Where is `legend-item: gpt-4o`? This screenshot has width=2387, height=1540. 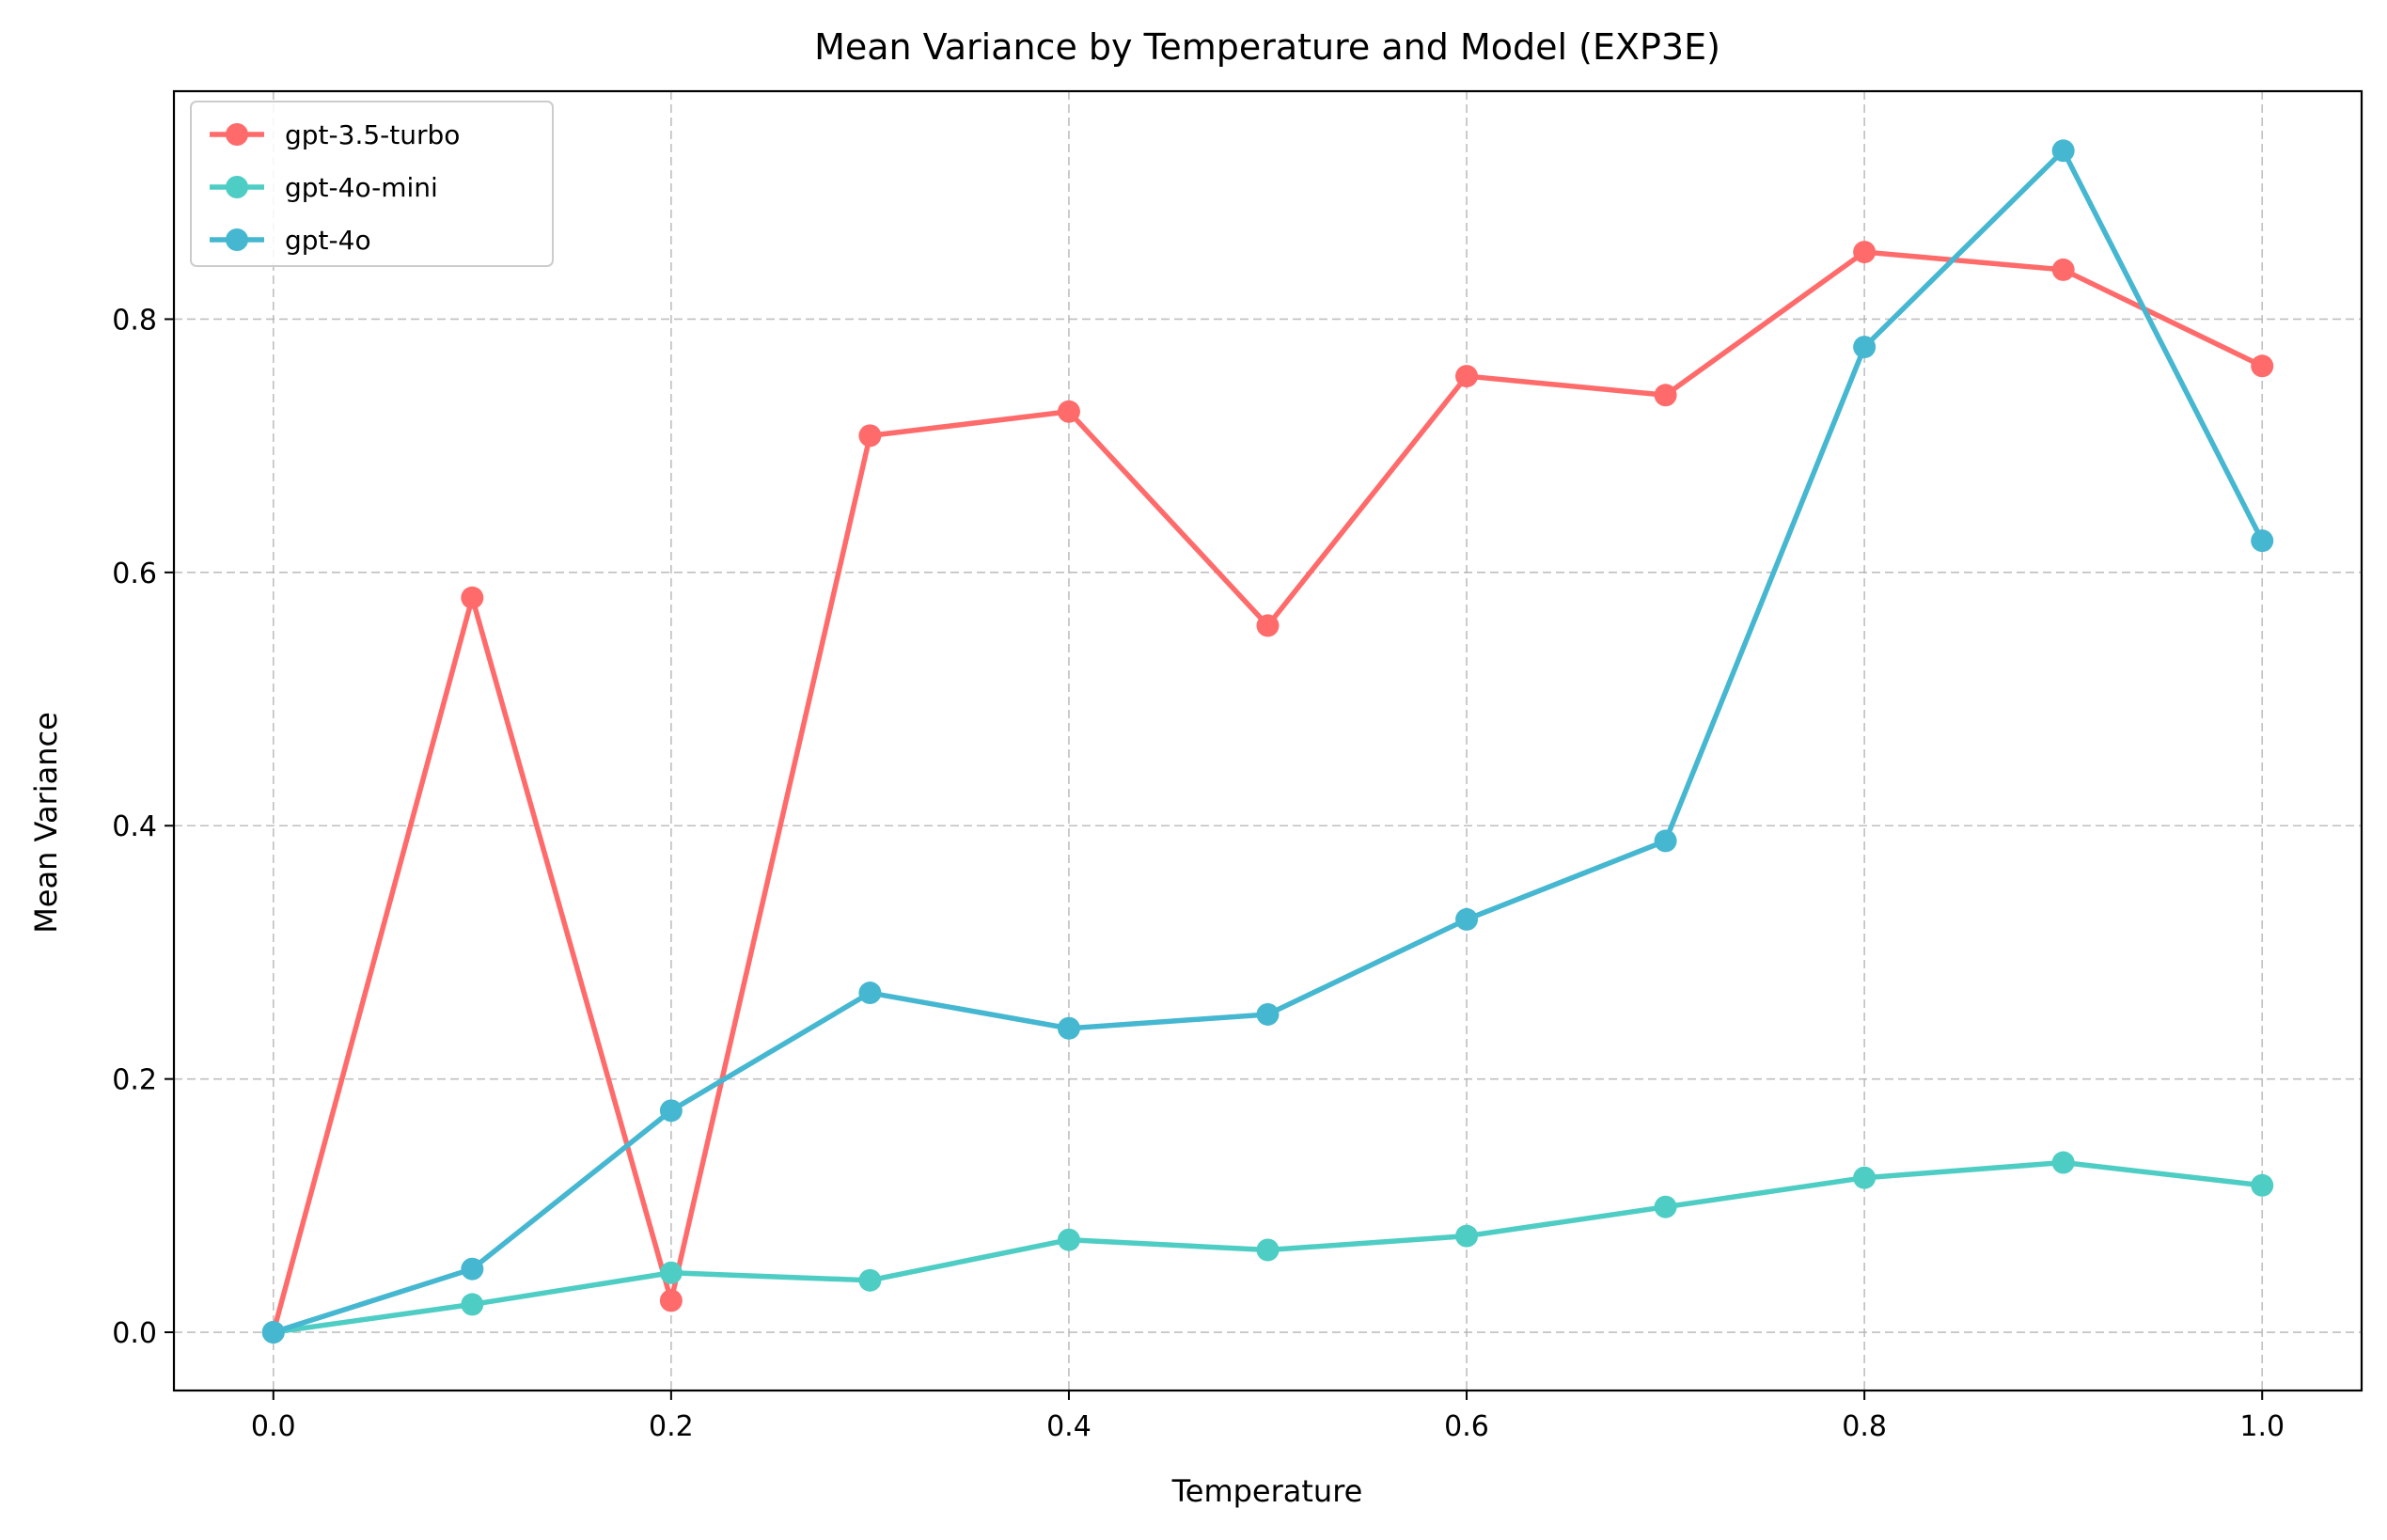 legend-item: gpt-4o is located at coordinates (290, 240).